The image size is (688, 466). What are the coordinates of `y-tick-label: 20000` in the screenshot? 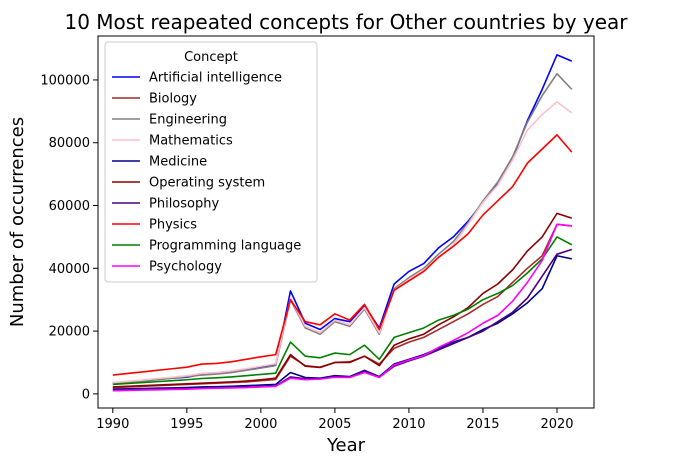 It's located at (69, 332).